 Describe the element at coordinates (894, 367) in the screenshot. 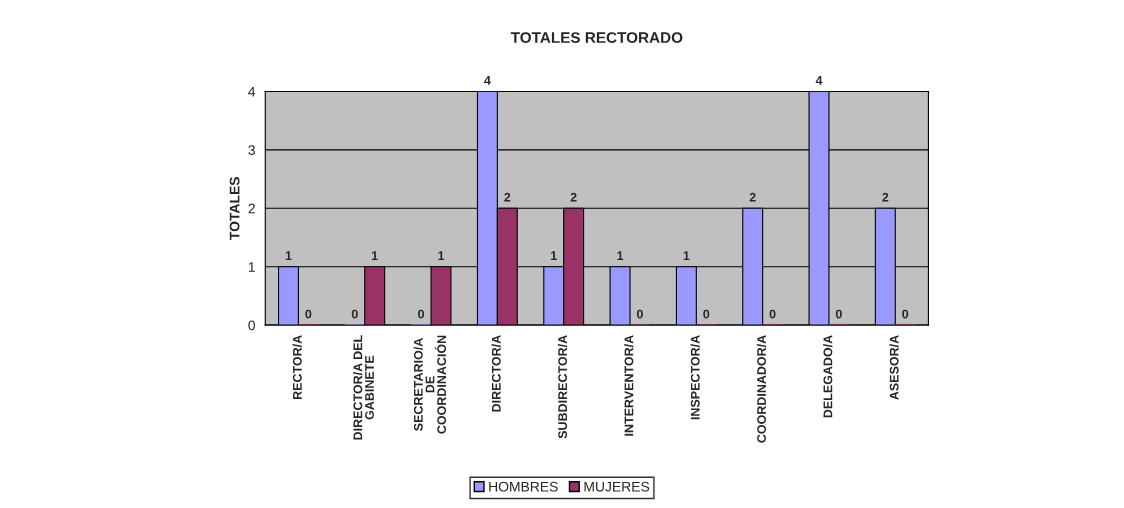

I see `x-tick-label: ASESOR/A` at that location.